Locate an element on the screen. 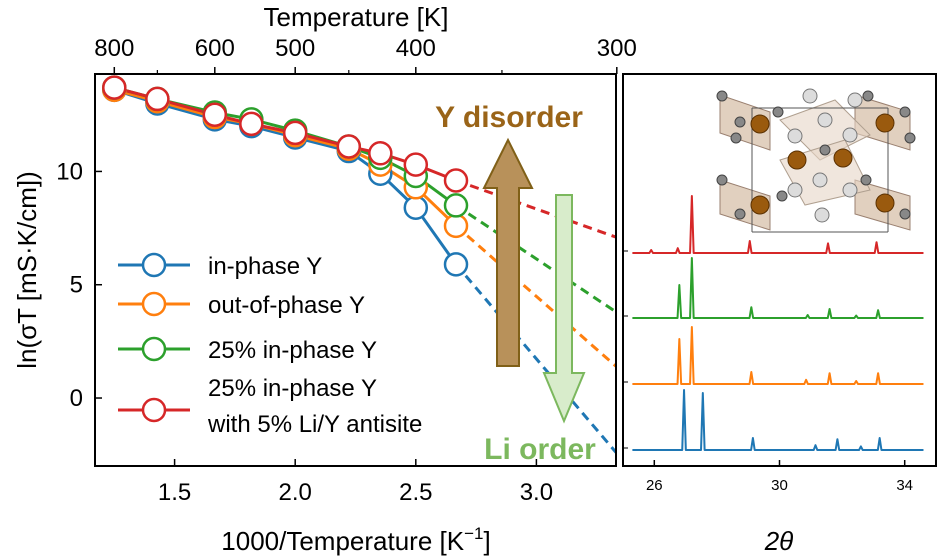 The image size is (938, 560). legend-entry-25-in-phase: 25% in-phase Y is located at coordinates (247, 350).